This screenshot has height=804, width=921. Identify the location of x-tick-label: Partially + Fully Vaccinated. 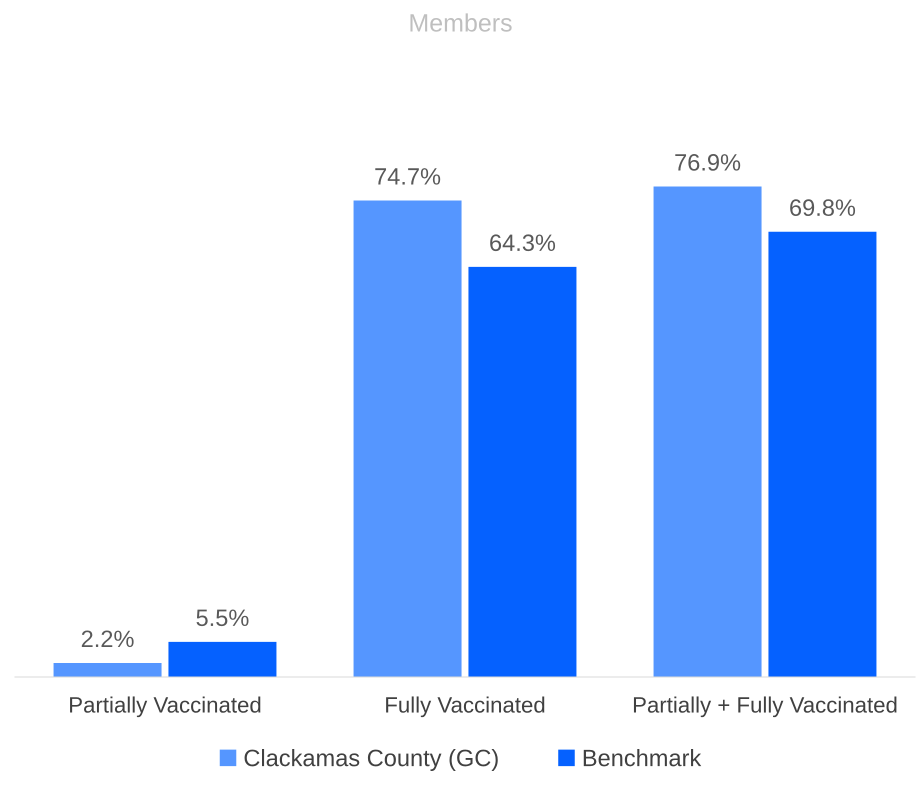
(765, 707).